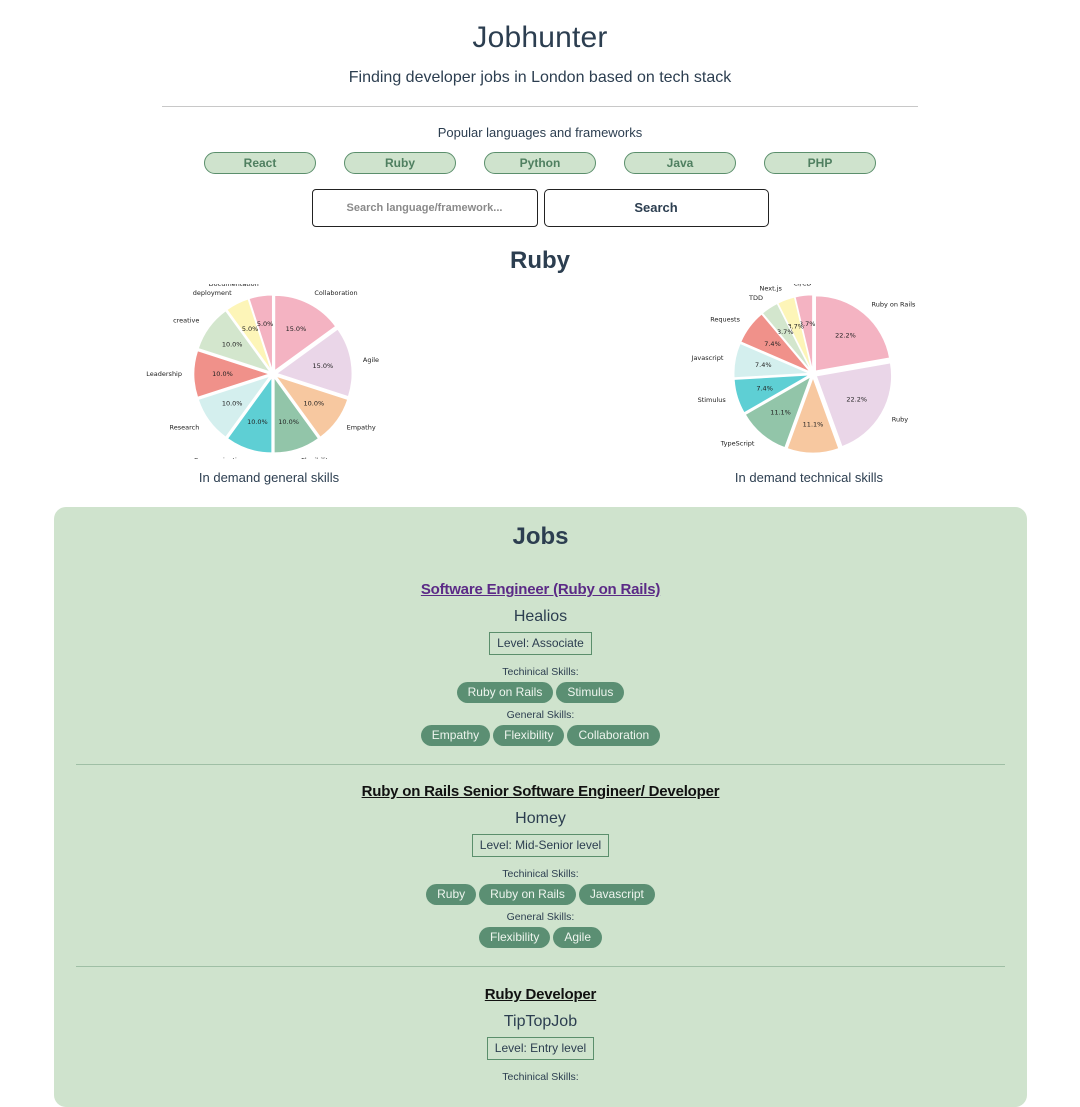 The height and width of the screenshot is (1107, 1080). I want to click on search-button: Search, so click(656, 208).